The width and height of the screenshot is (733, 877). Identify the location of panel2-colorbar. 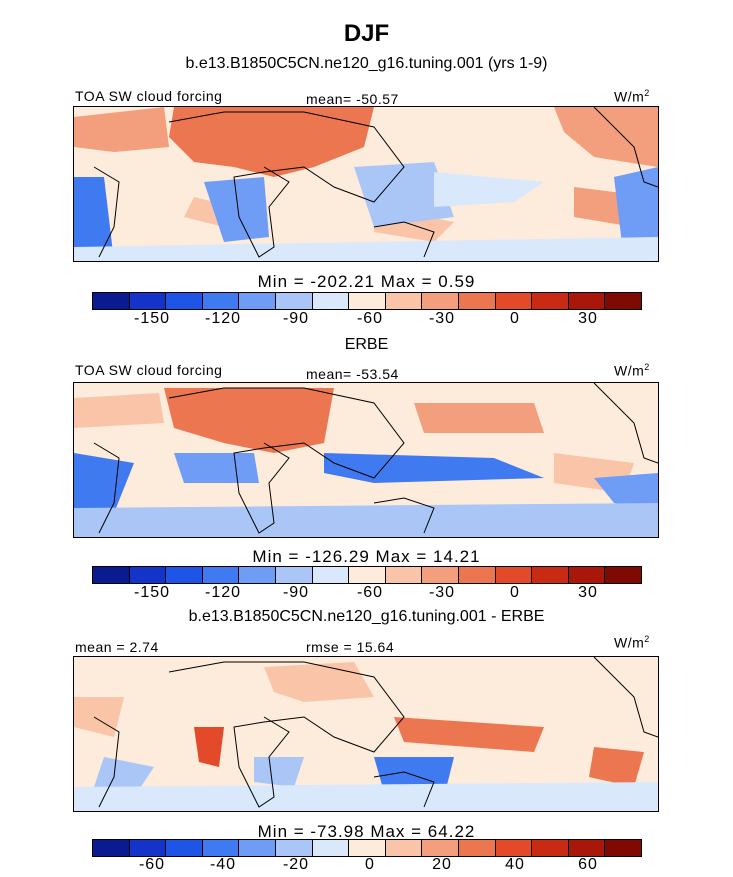
(367, 575).